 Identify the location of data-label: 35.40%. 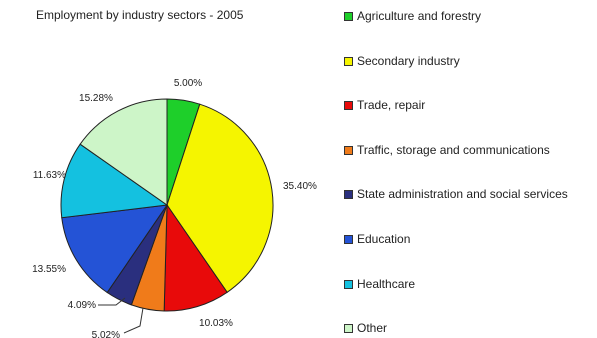
(300, 186).